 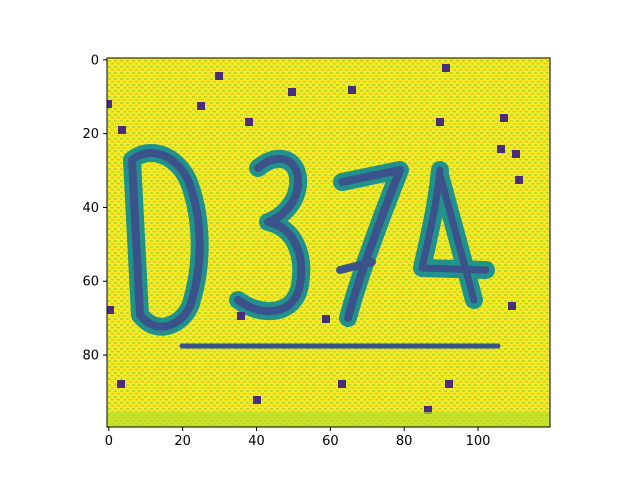 What do you see at coordinates (90, 208) in the screenshot?
I see `y-tick-label: 40` at bounding box center [90, 208].